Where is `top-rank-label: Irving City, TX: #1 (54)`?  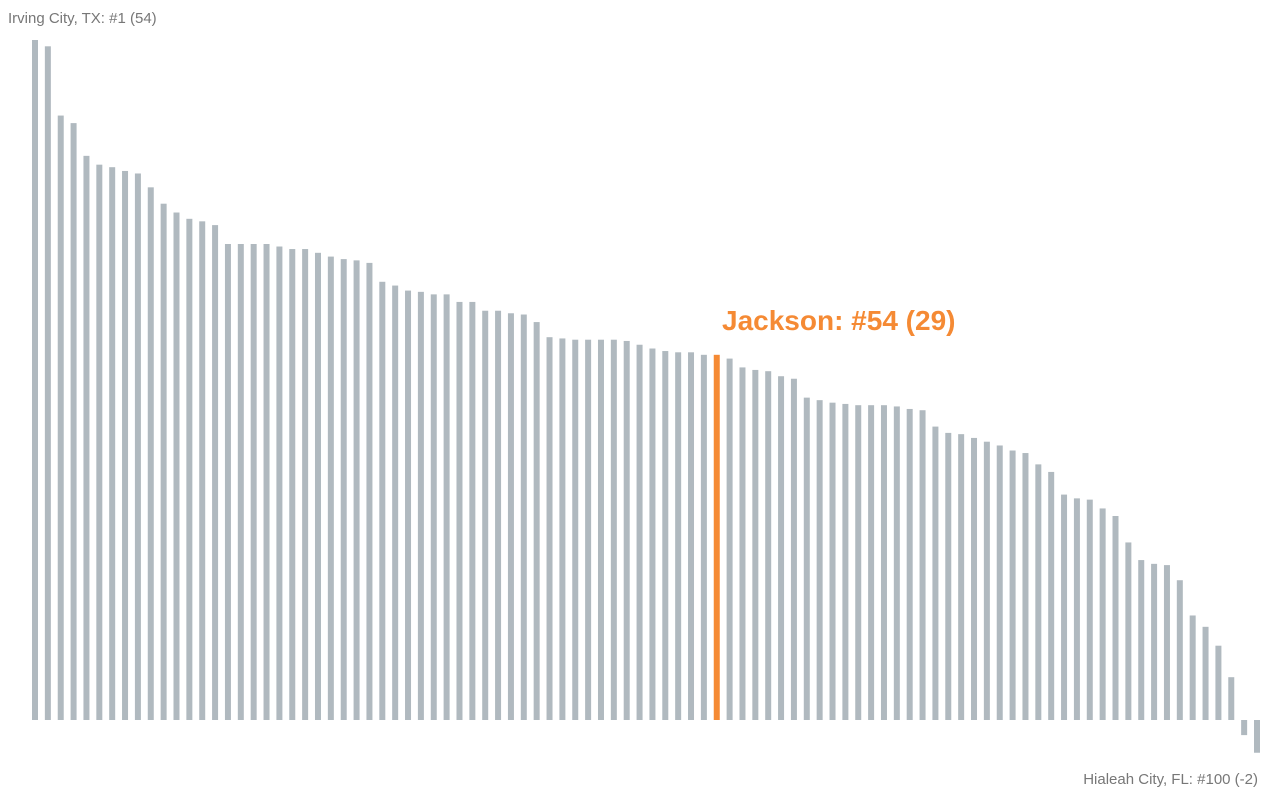 top-rank-label: Irving City, TX: #1 (54) is located at coordinates (82, 18).